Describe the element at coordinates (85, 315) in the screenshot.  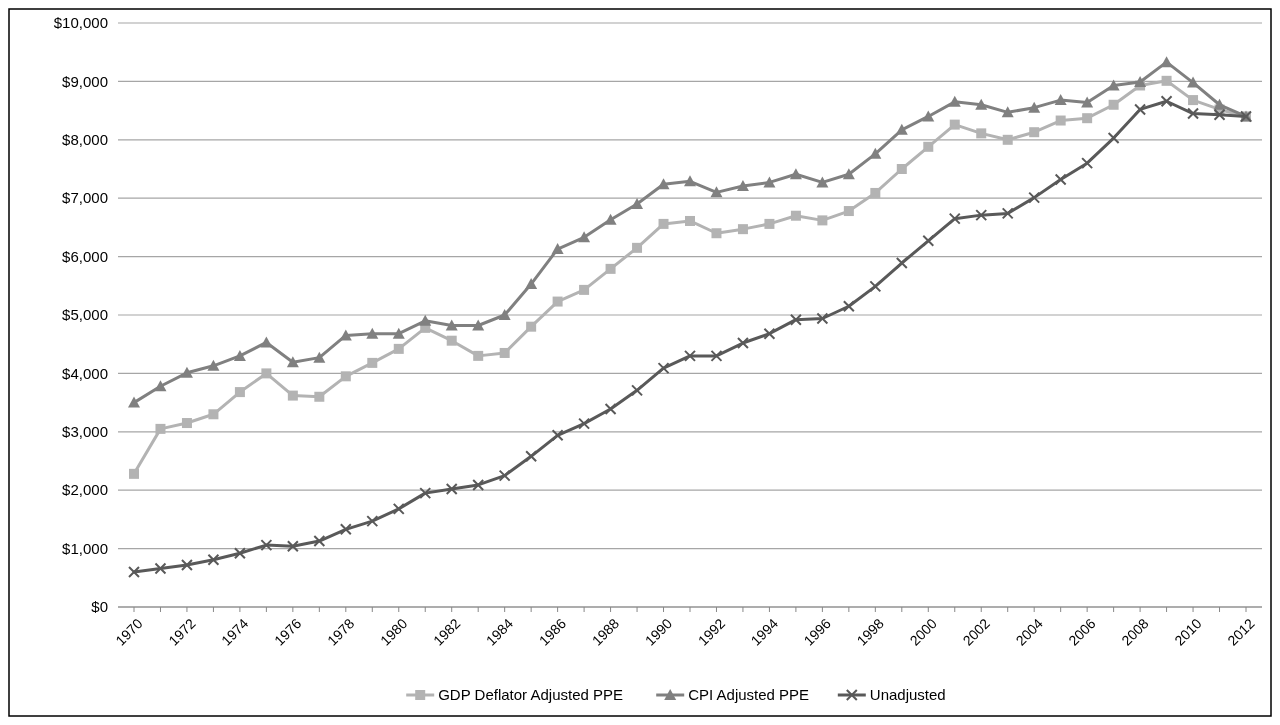
I see `y-tick-label: $5,000` at that location.